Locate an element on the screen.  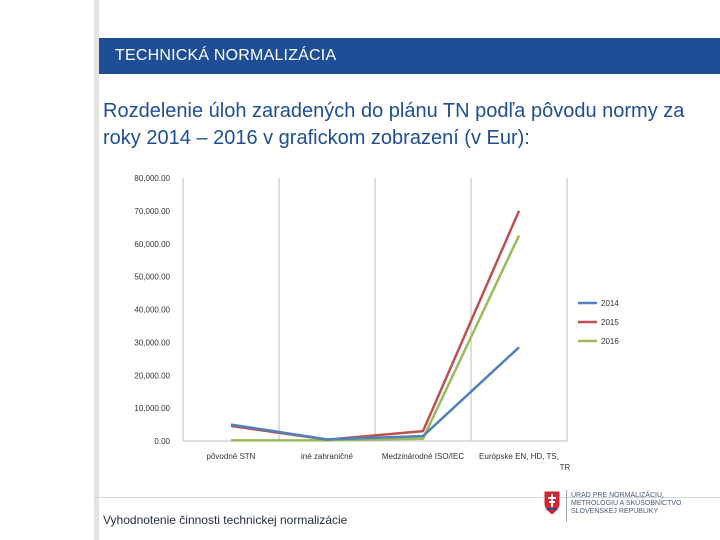
y-tick-label: 50,000.00 is located at coordinates (152, 277).